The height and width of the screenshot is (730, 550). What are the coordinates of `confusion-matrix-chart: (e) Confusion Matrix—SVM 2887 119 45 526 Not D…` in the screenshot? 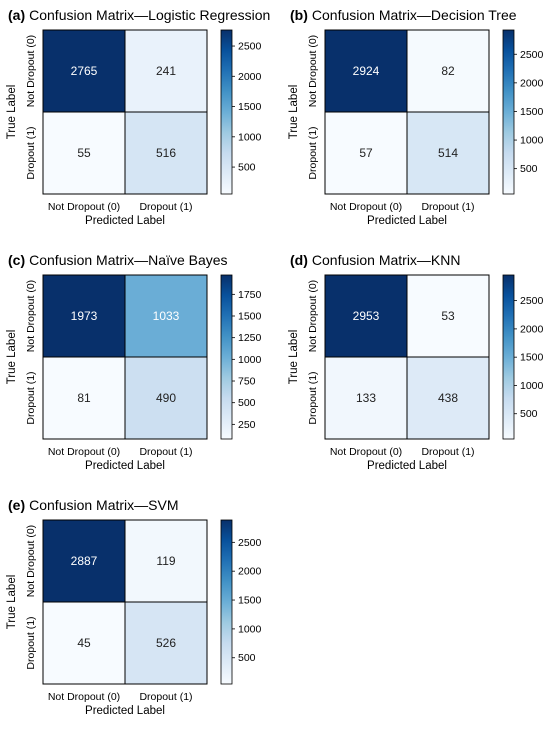 It's located at (134, 607).